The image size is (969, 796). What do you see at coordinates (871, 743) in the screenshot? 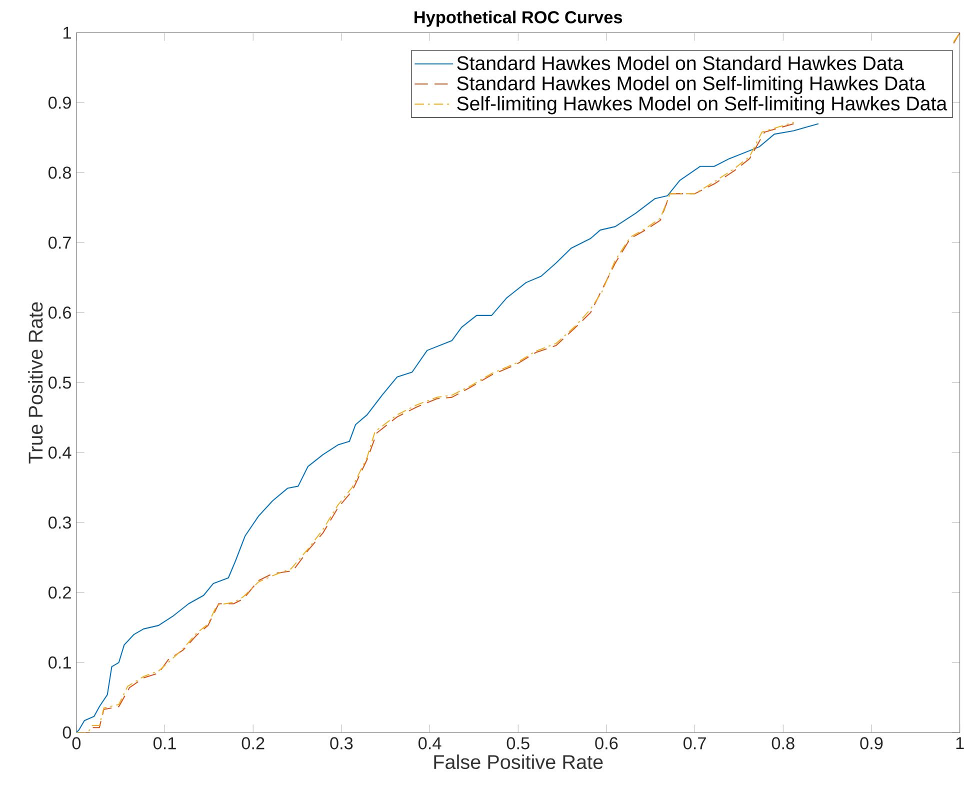
I see `x-tick-label: 0.9` at bounding box center [871, 743].